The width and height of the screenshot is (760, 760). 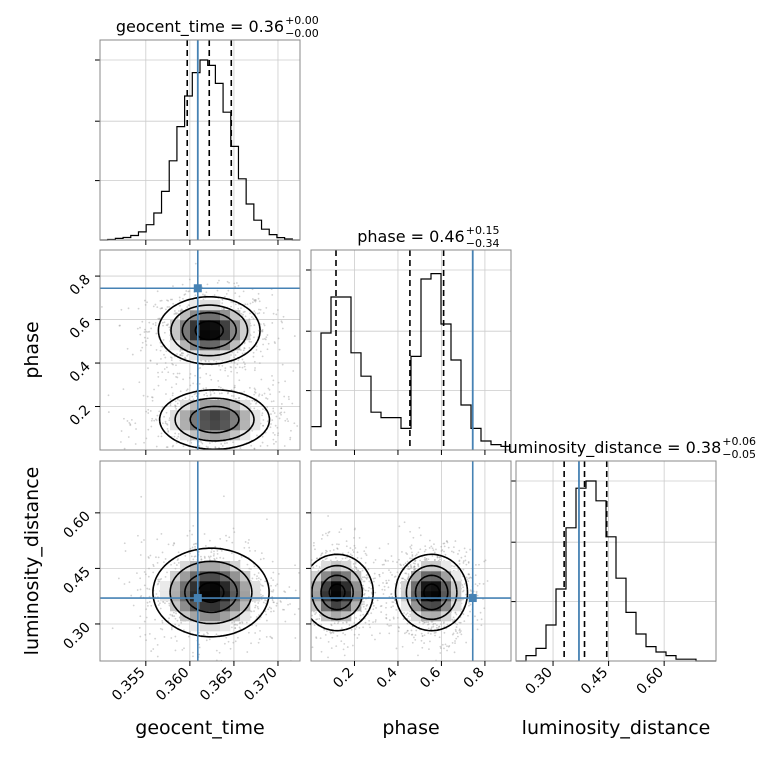 I want to click on histogram-step, so click(x=200, y=150).